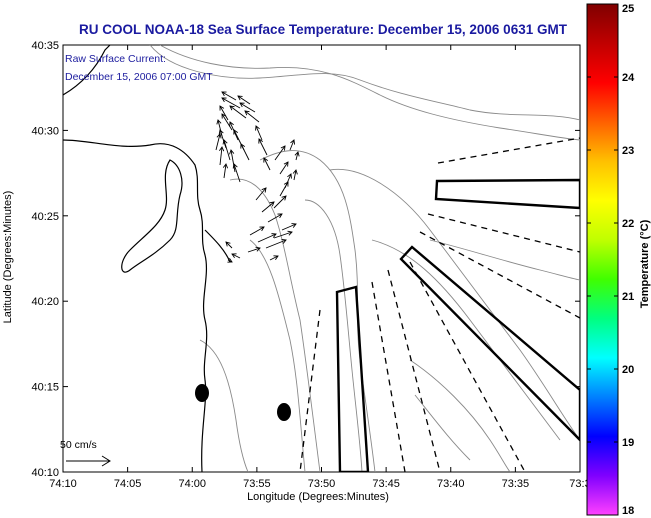 This screenshot has height=518, width=651. What do you see at coordinates (628, 224) in the screenshot?
I see `colorbar-tick-label: 22` at bounding box center [628, 224].